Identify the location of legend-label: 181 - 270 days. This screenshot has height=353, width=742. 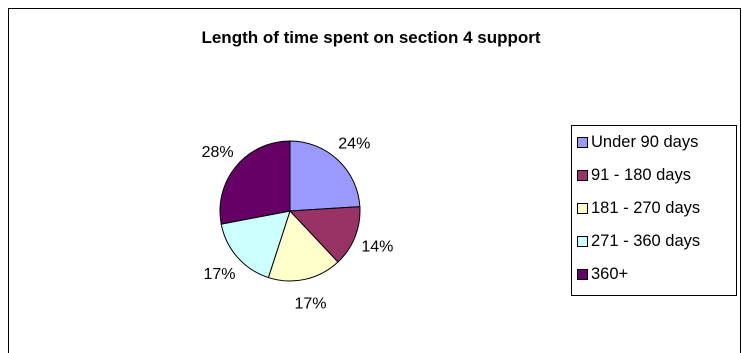
(646, 207).